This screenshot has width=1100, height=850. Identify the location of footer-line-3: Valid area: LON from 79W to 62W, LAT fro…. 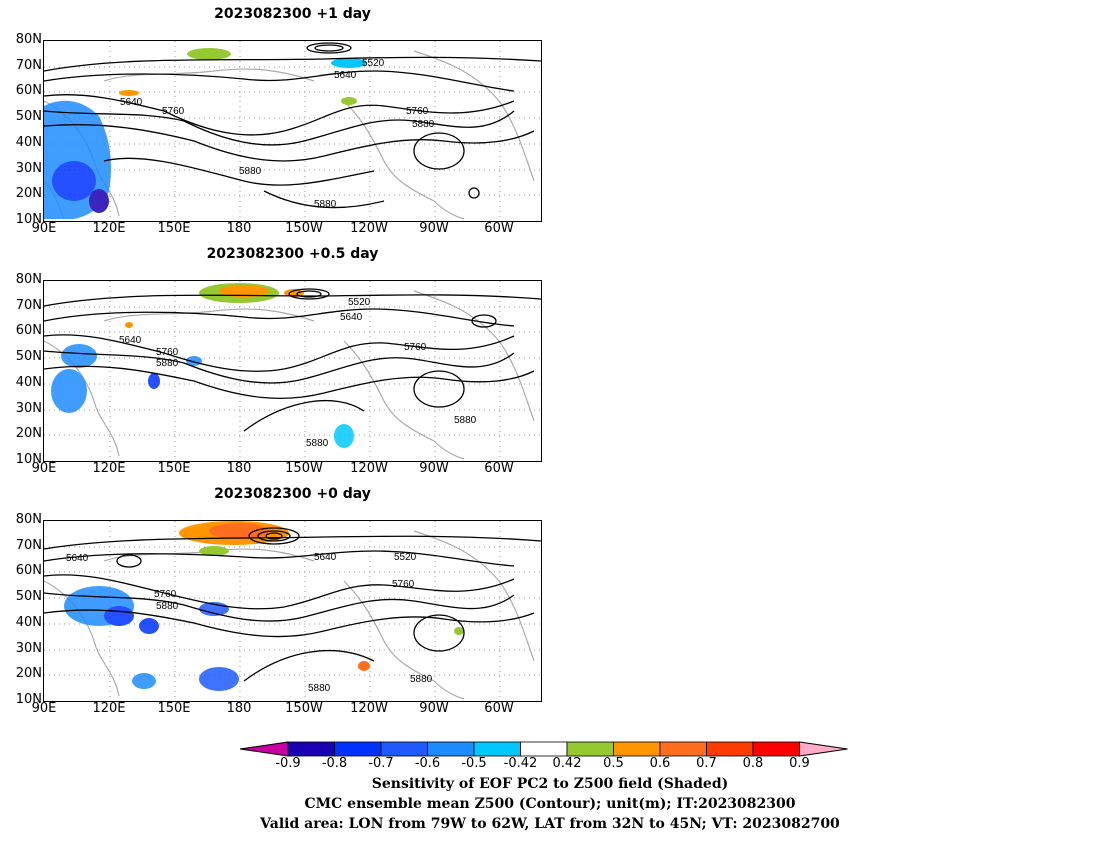
(550, 824).